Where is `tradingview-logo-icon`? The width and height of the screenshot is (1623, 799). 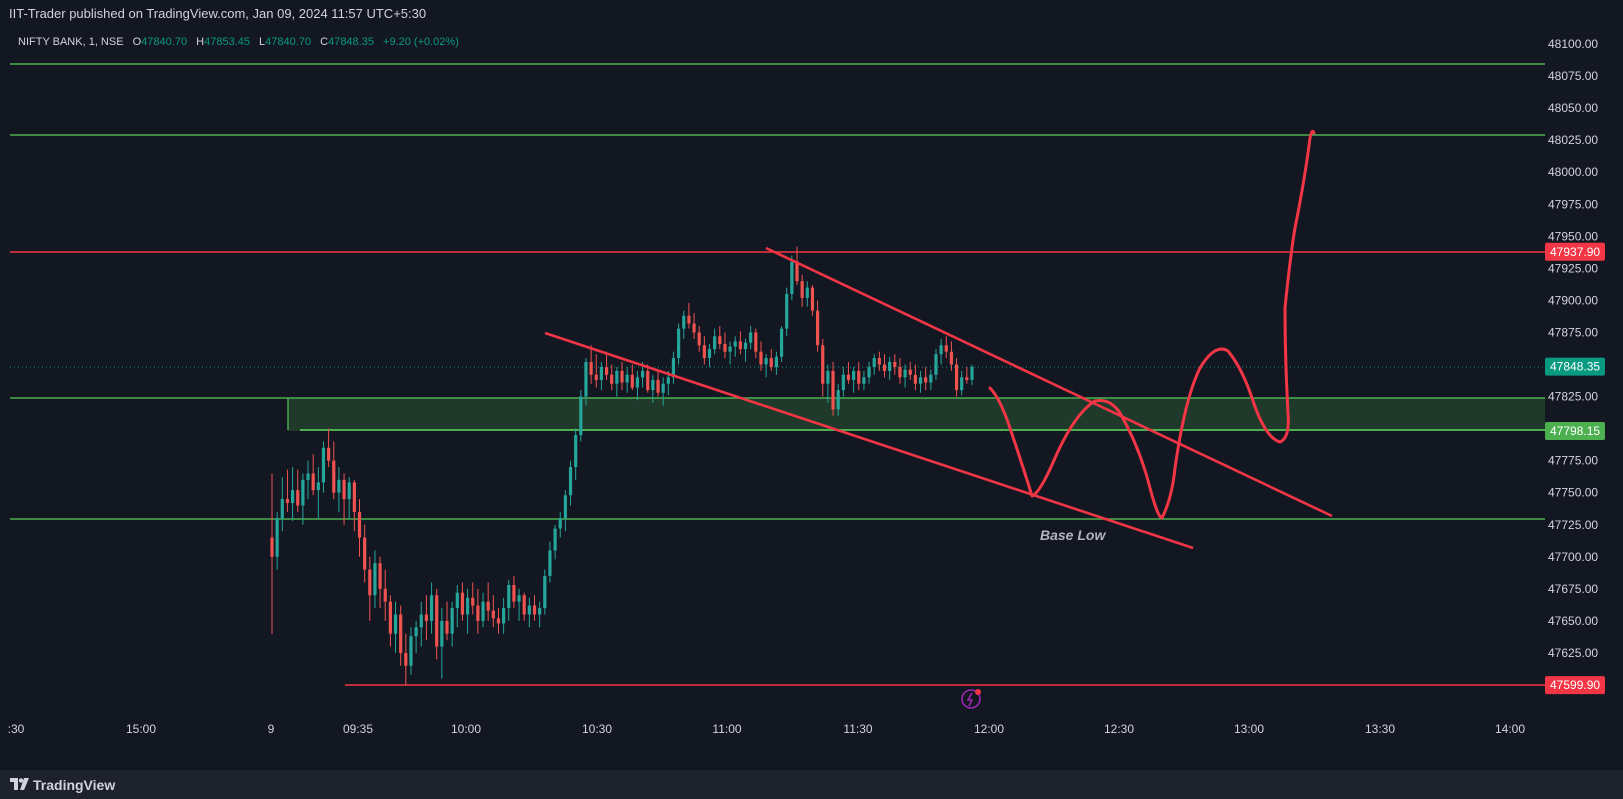 tradingview-logo-icon is located at coordinates (20, 784).